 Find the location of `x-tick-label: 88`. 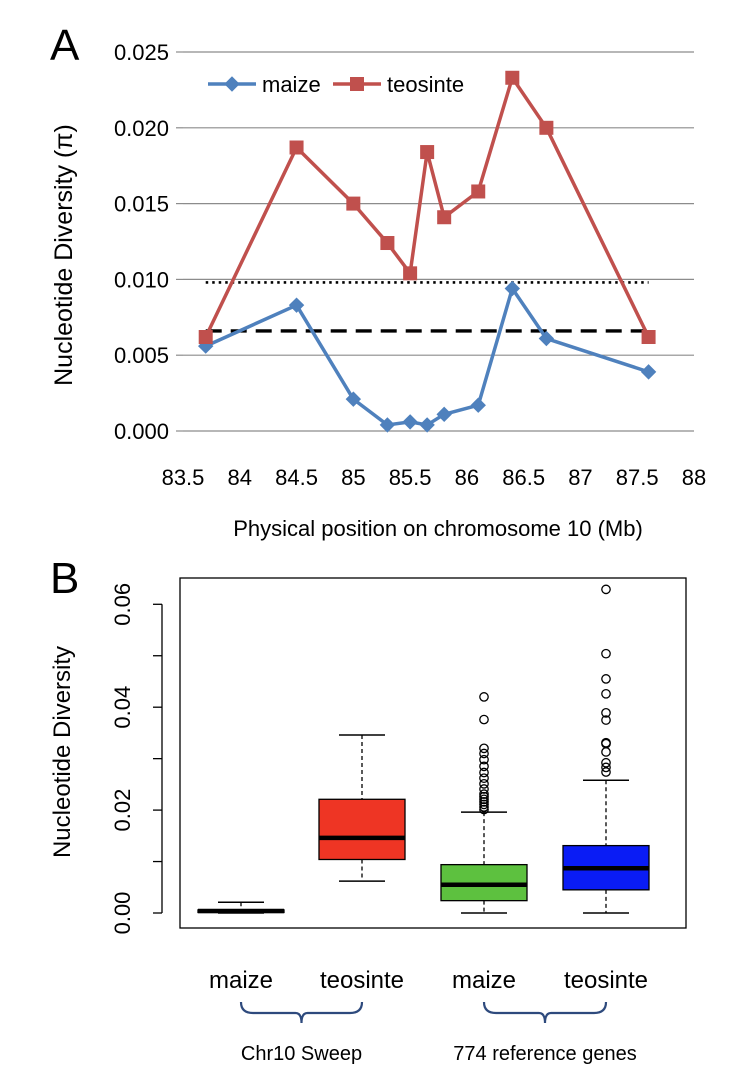

x-tick-label: 88 is located at coordinates (694, 477).